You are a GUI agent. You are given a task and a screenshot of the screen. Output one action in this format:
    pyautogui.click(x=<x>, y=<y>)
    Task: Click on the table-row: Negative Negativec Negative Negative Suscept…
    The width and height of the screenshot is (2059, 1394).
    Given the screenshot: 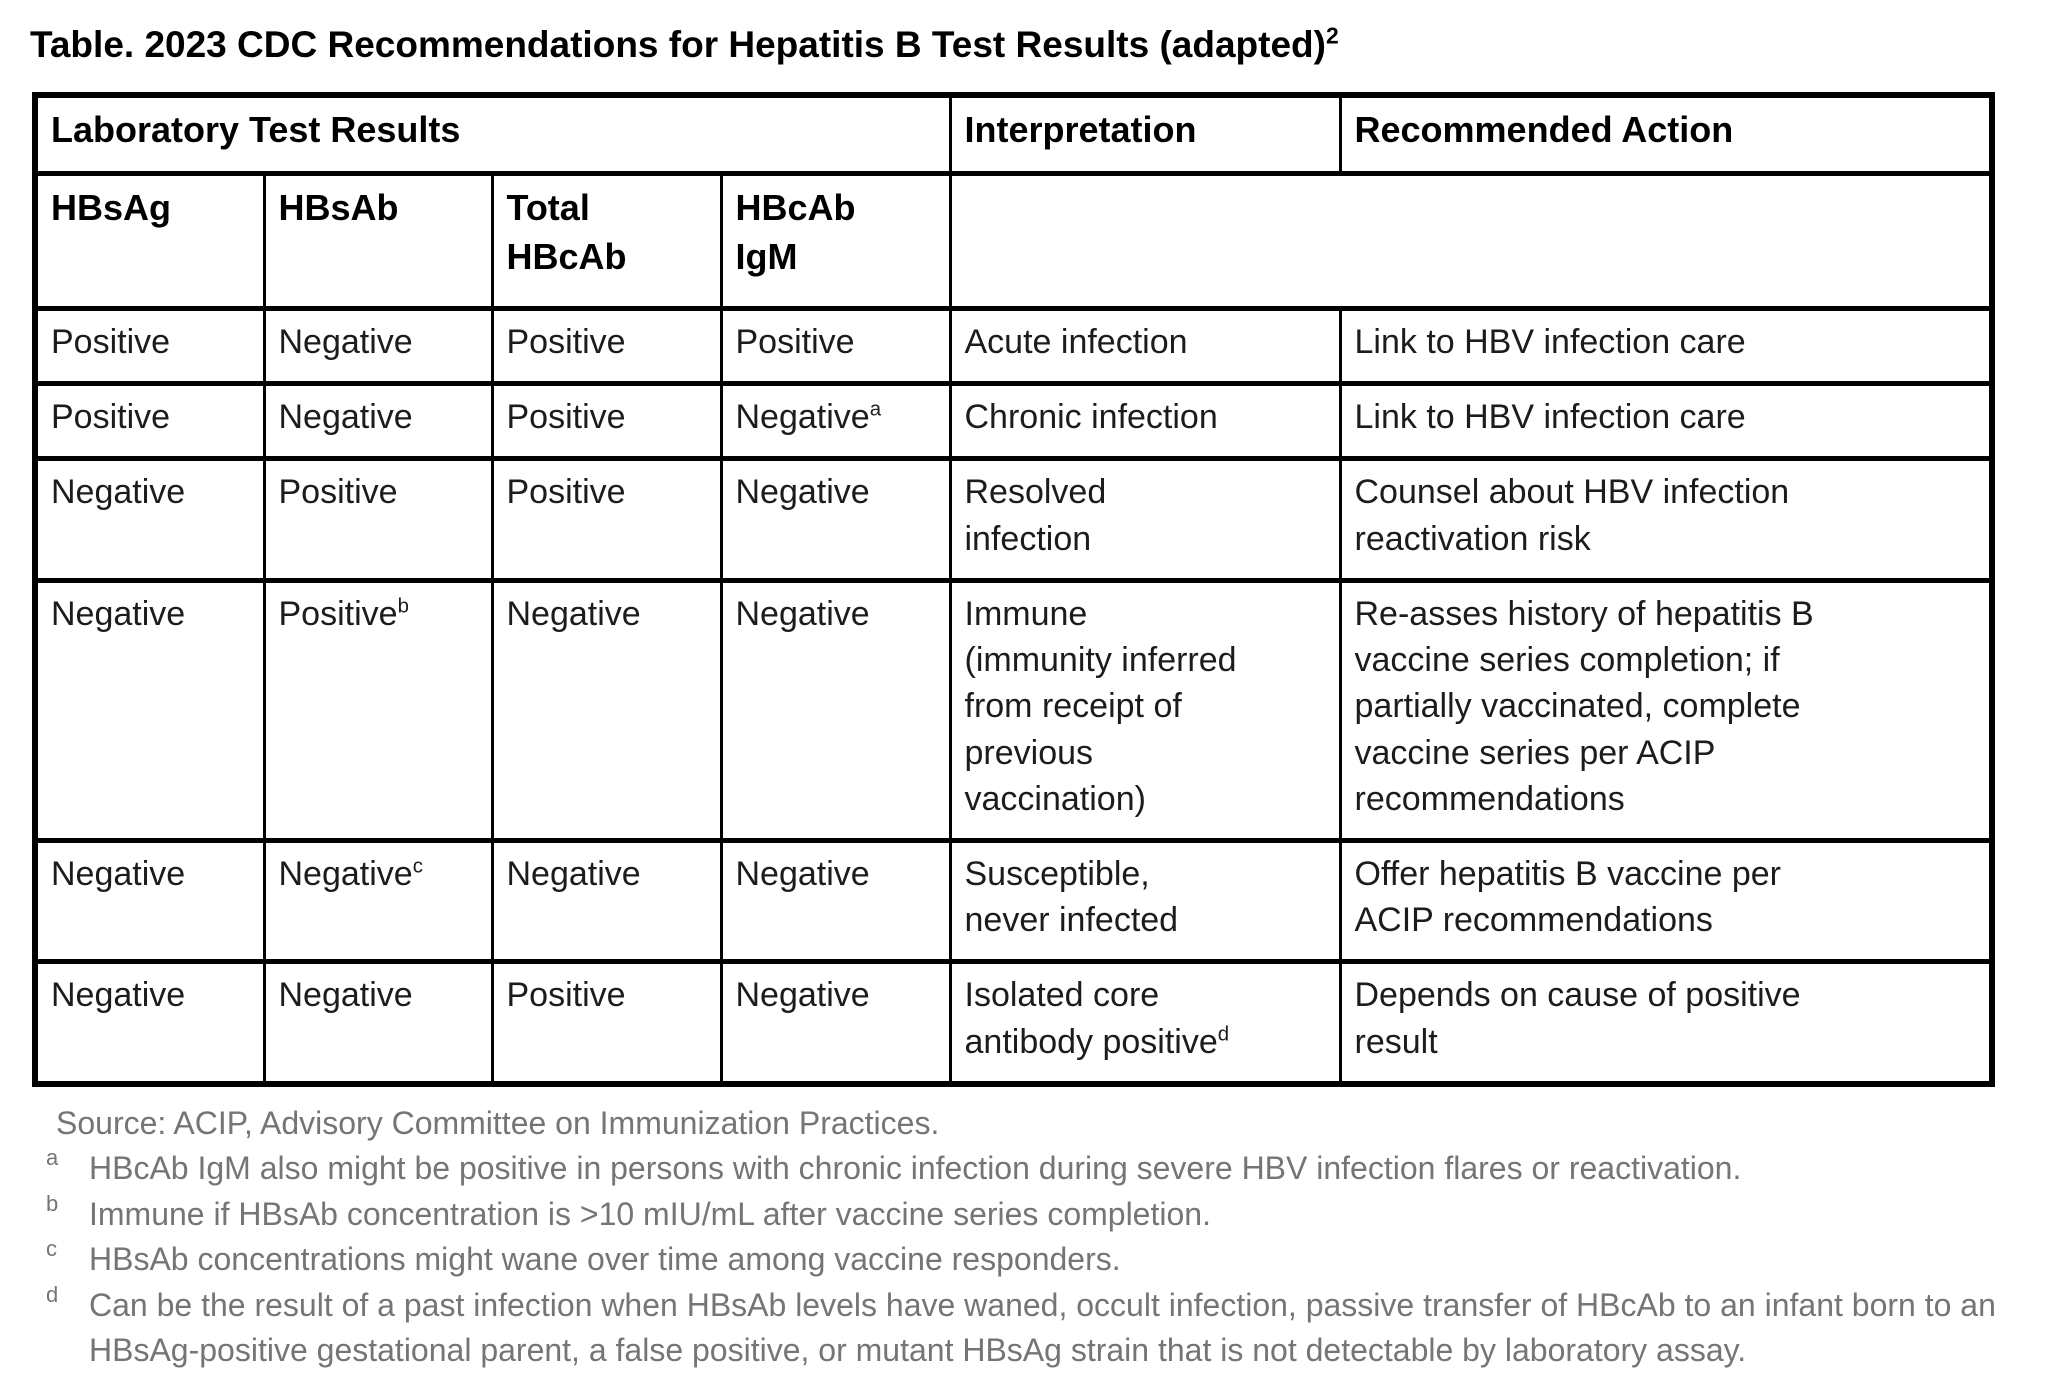 What is the action you would take?
    pyautogui.click(x=1013, y=901)
    